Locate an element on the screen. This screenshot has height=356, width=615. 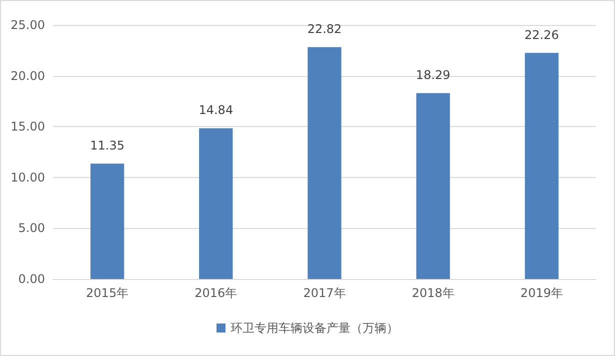
y-tick-label: 15.00 is located at coordinates (27, 127).